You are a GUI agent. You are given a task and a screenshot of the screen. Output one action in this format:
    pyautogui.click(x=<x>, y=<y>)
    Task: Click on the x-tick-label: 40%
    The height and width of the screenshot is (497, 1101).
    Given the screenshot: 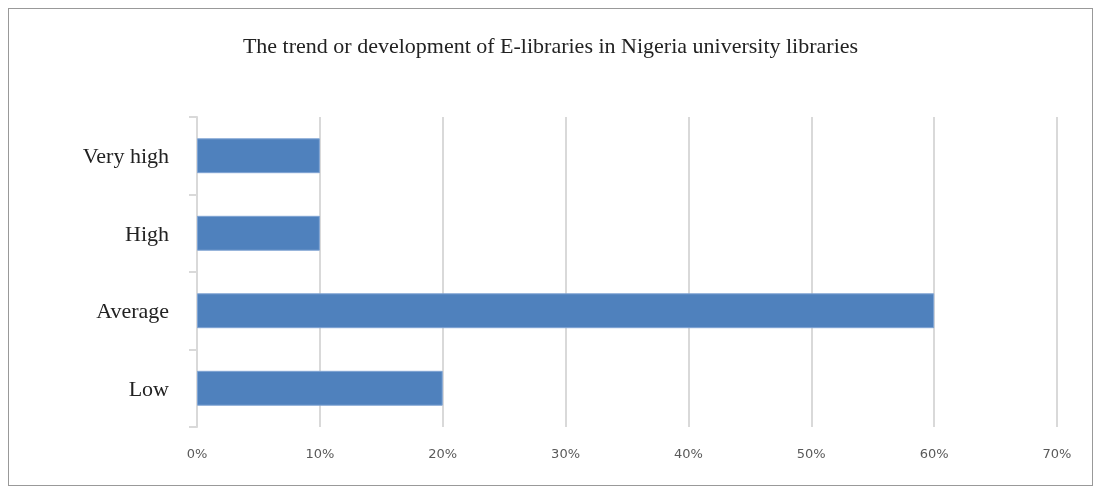 What is the action you would take?
    pyautogui.click(x=688, y=453)
    